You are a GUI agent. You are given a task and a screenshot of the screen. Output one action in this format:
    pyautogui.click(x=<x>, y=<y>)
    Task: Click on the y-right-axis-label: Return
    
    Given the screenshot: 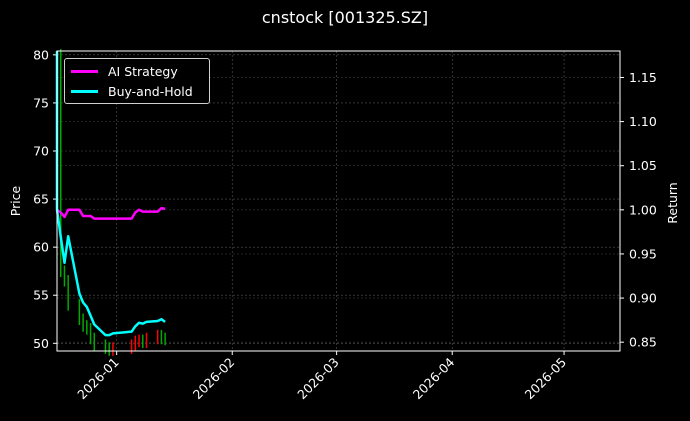 What is the action you would take?
    pyautogui.click(x=672, y=202)
    